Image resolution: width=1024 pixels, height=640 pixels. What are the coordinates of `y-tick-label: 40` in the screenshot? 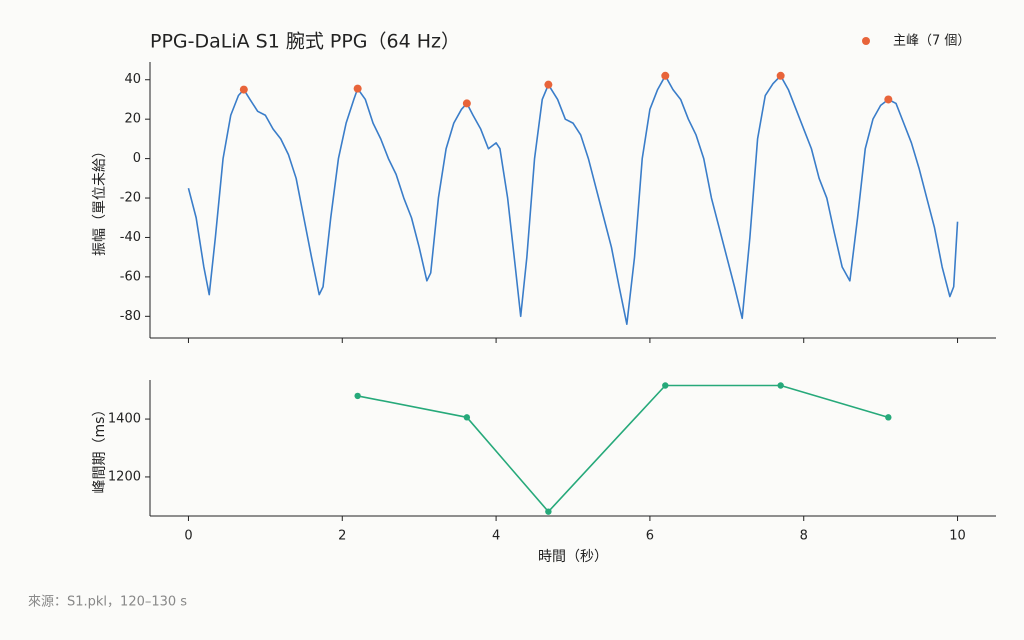 It's located at (132, 79).